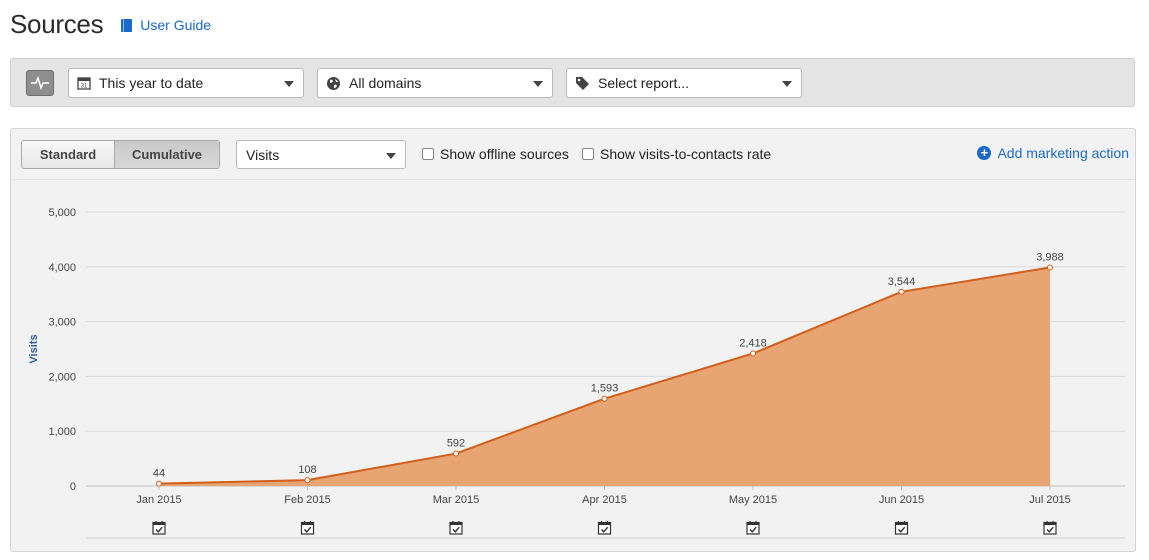 The width and height of the screenshot is (1149, 560). Describe the element at coordinates (34, 348) in the screenshot. I see `y-axis-title: Visits` at that location.